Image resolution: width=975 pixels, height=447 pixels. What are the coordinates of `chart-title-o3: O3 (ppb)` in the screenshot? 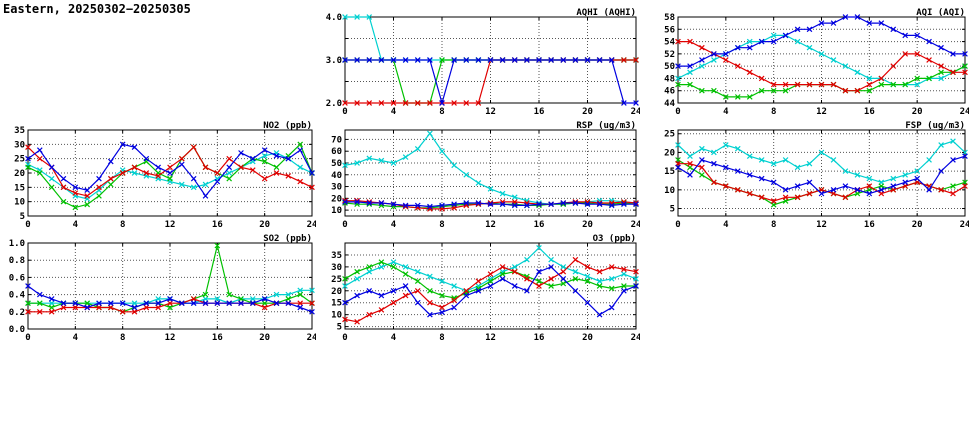 It's located at (614, 239).